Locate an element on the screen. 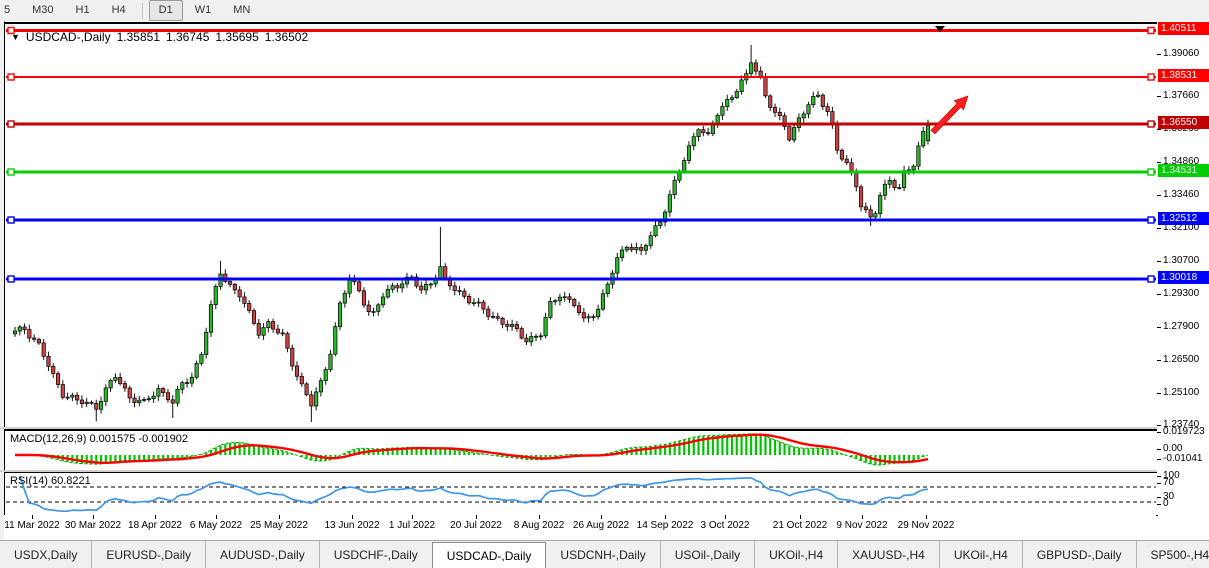  date-tick-label: 3 Oct 2022 is located at coordinates (725, 525).